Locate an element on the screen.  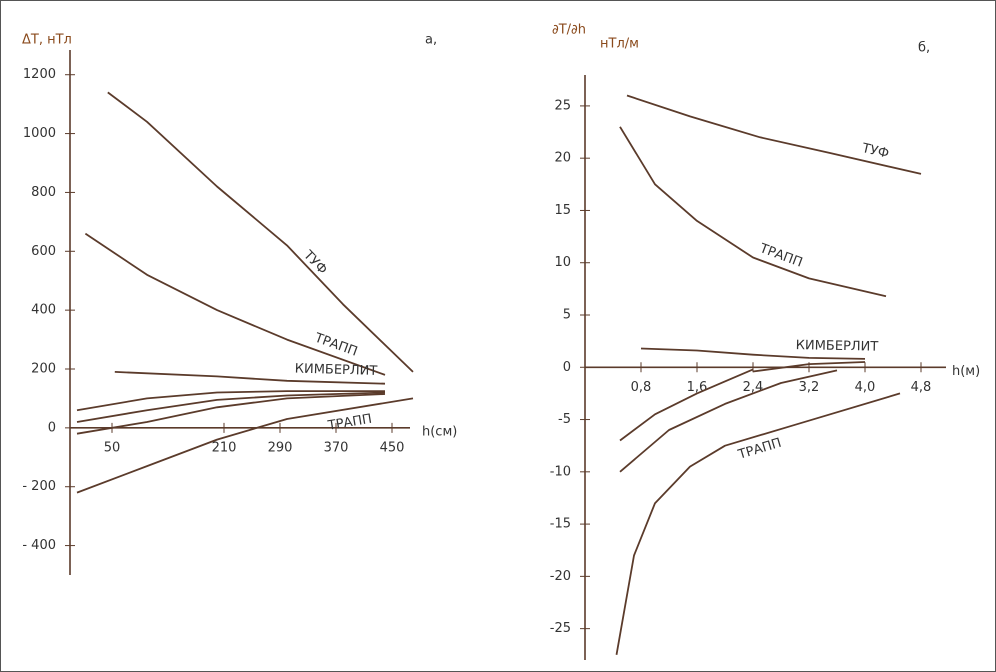
panel-label: б, is located at coordinates (924, 48).